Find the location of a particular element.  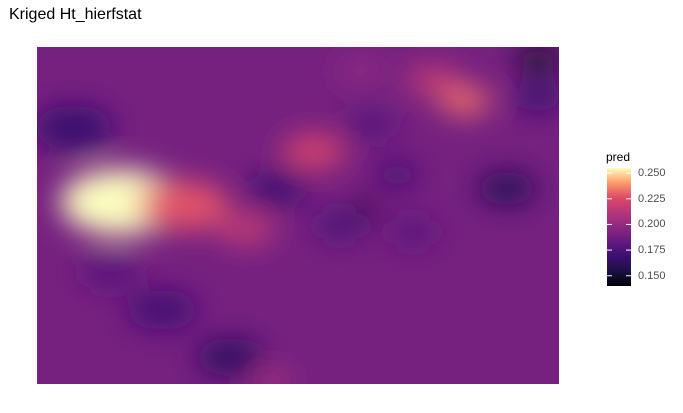

color-legend is located at coordinates (619, 227).